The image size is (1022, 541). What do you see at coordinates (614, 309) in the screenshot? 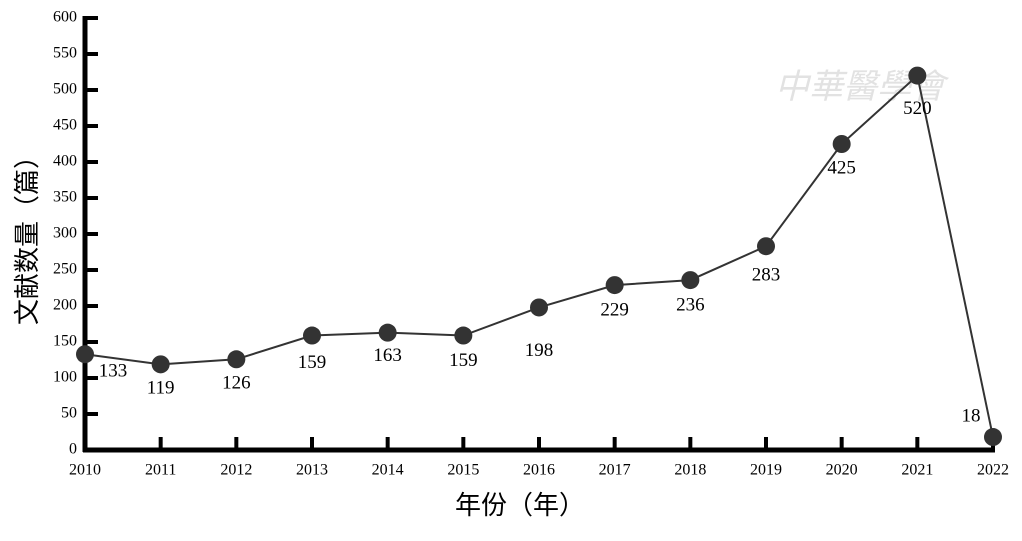
I see `value-label: 229` at bounding box center [614, 309].